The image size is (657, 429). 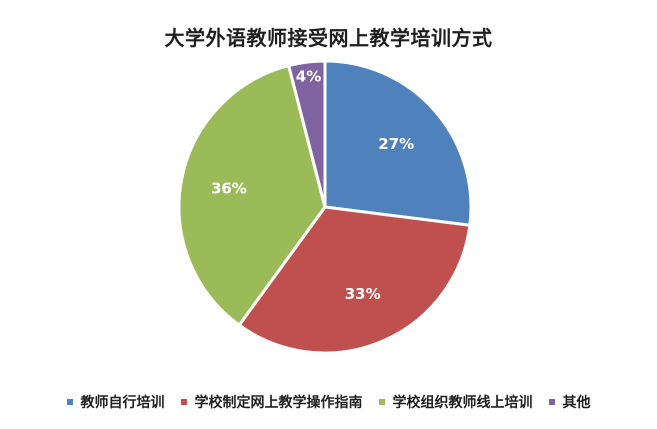 What do you see at coordinates (363, 294) in the screenshot?
I see `pie-data-label: 33%` at bounding box center [363, 294].